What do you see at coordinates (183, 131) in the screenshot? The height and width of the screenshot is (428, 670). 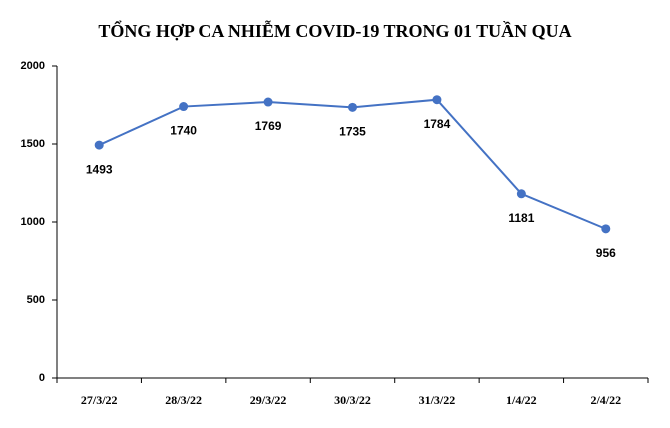 I see `data-label: 1740` at bounding box center [183, 131].